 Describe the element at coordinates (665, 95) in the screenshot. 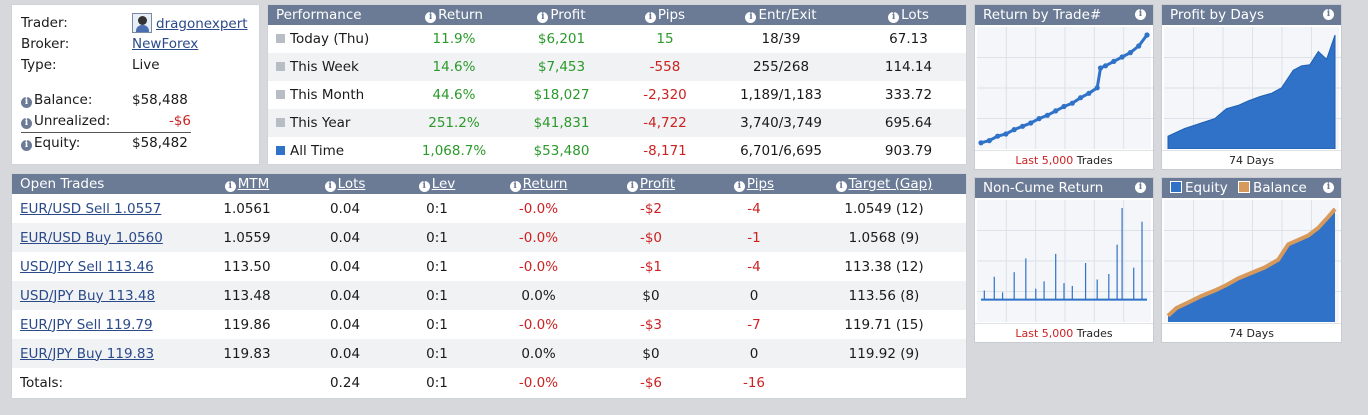

I see `pips-cell: -2,320` at that location.